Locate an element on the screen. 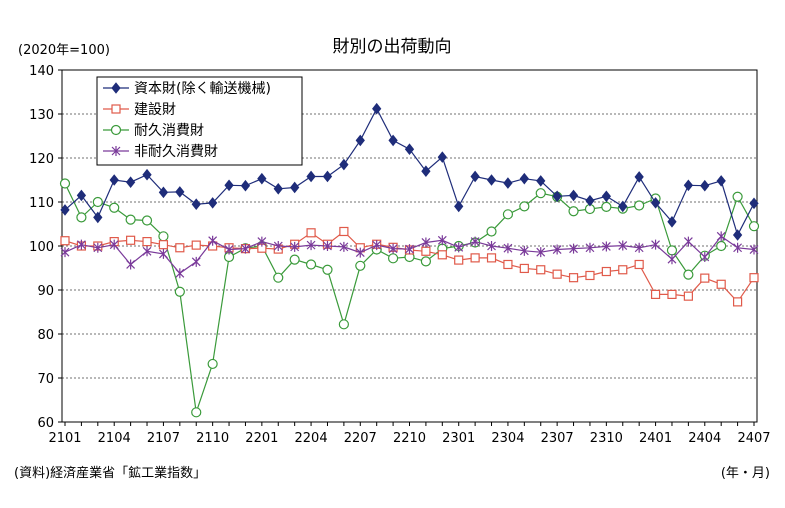 The height and width of the screenshot is (508, 785). legend-item: 非耐久消費財 is located at coordinates (160, 152).